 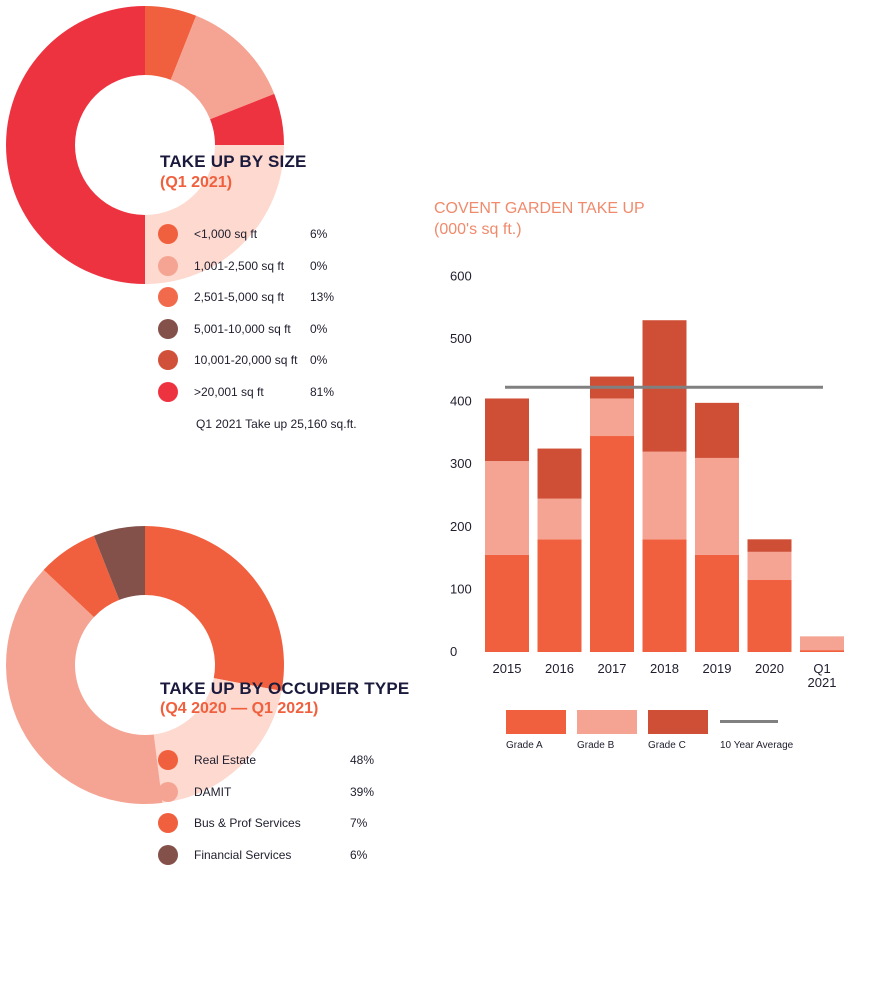 What do you see at coordinates (359, 823) in the screenshot?
I see `occupier-legend-value: 7%` at bounding box center [359, 823].